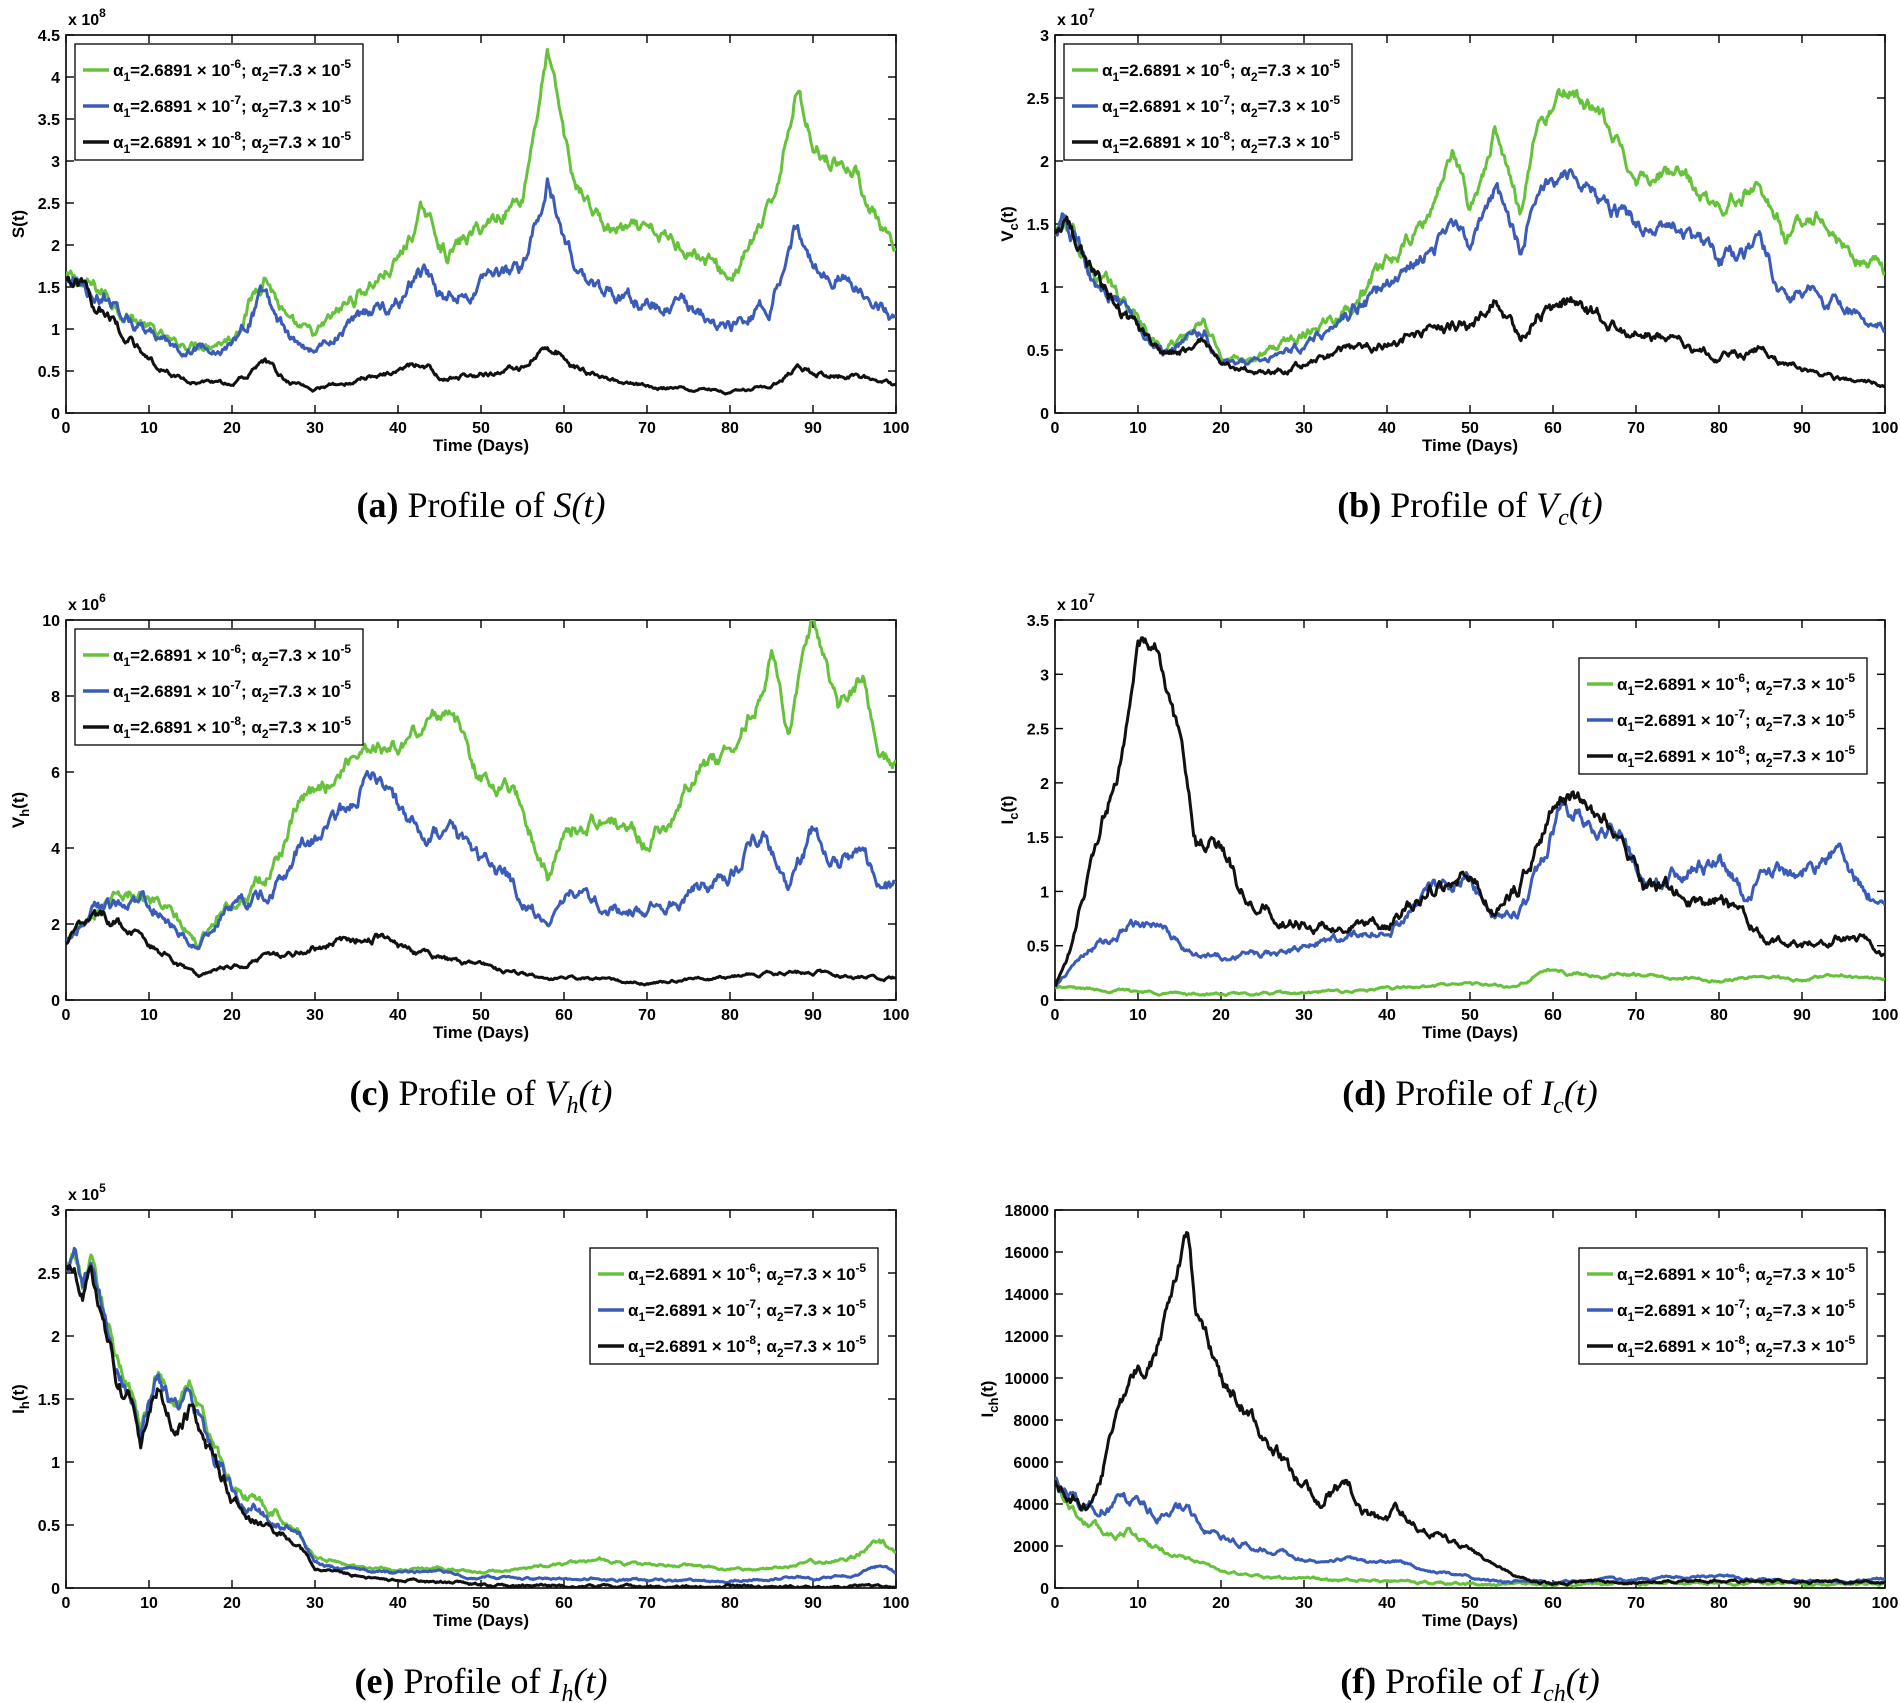  Describe the element at coordinates (813, 1015) in the screenshot. I see `x-tick-label: 90` at that location.